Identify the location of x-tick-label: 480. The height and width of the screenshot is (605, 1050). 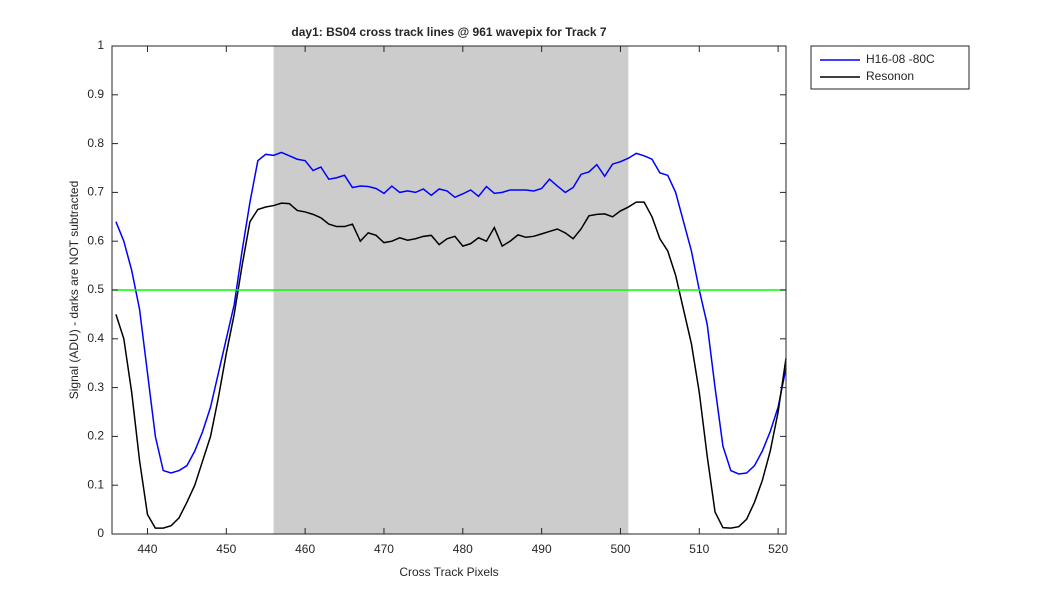
(463, 549).